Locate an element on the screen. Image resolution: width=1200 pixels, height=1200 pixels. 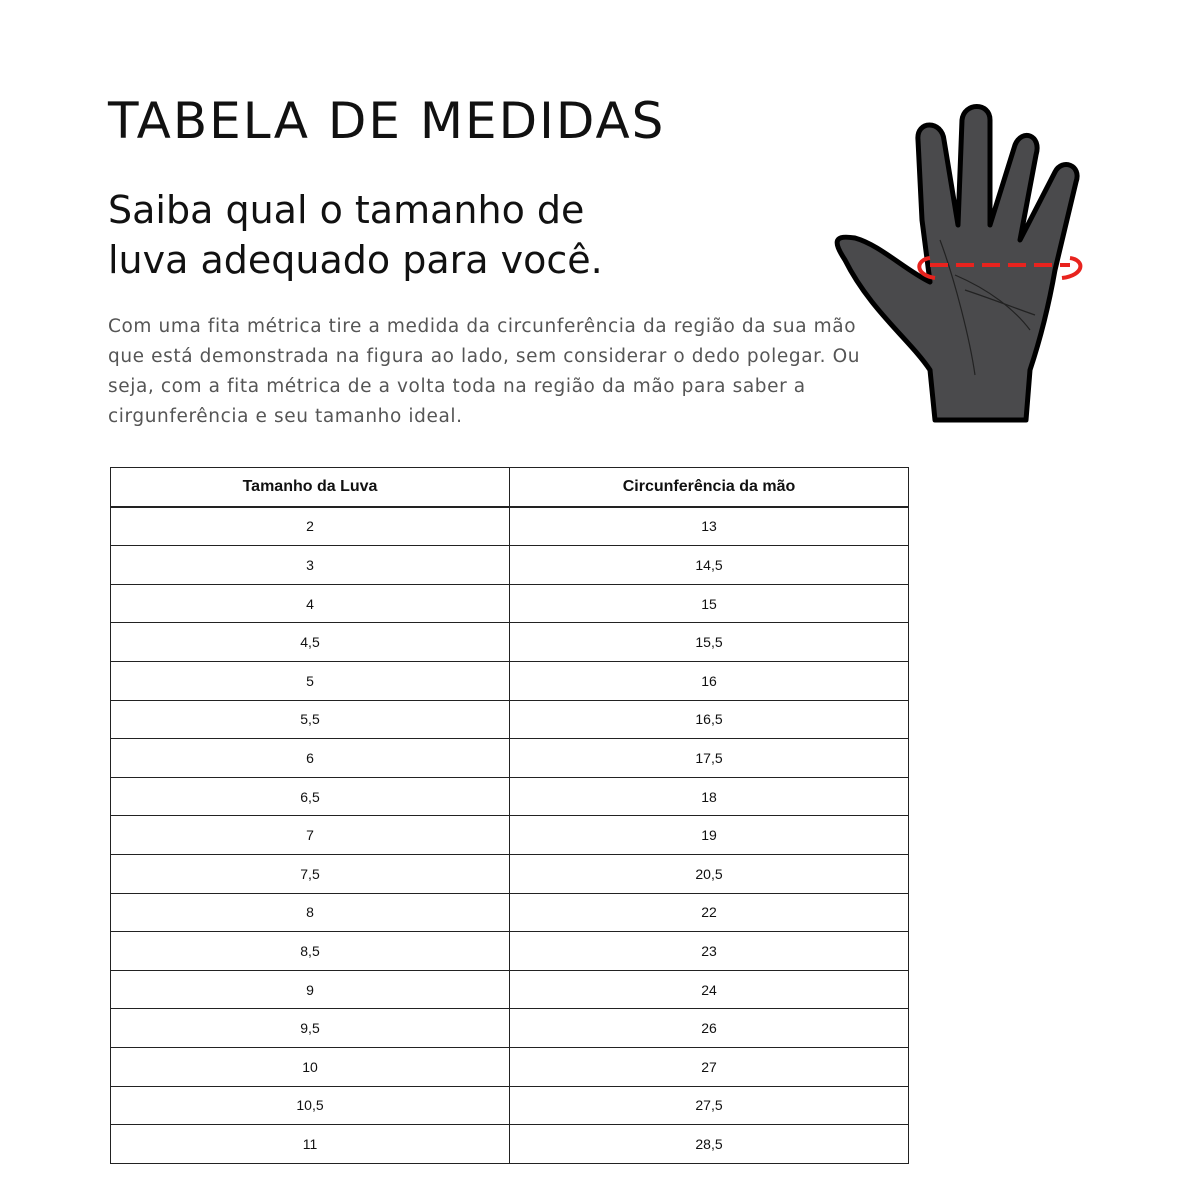
table-row: 9,5 26 is located at coordinates (509, 1028).